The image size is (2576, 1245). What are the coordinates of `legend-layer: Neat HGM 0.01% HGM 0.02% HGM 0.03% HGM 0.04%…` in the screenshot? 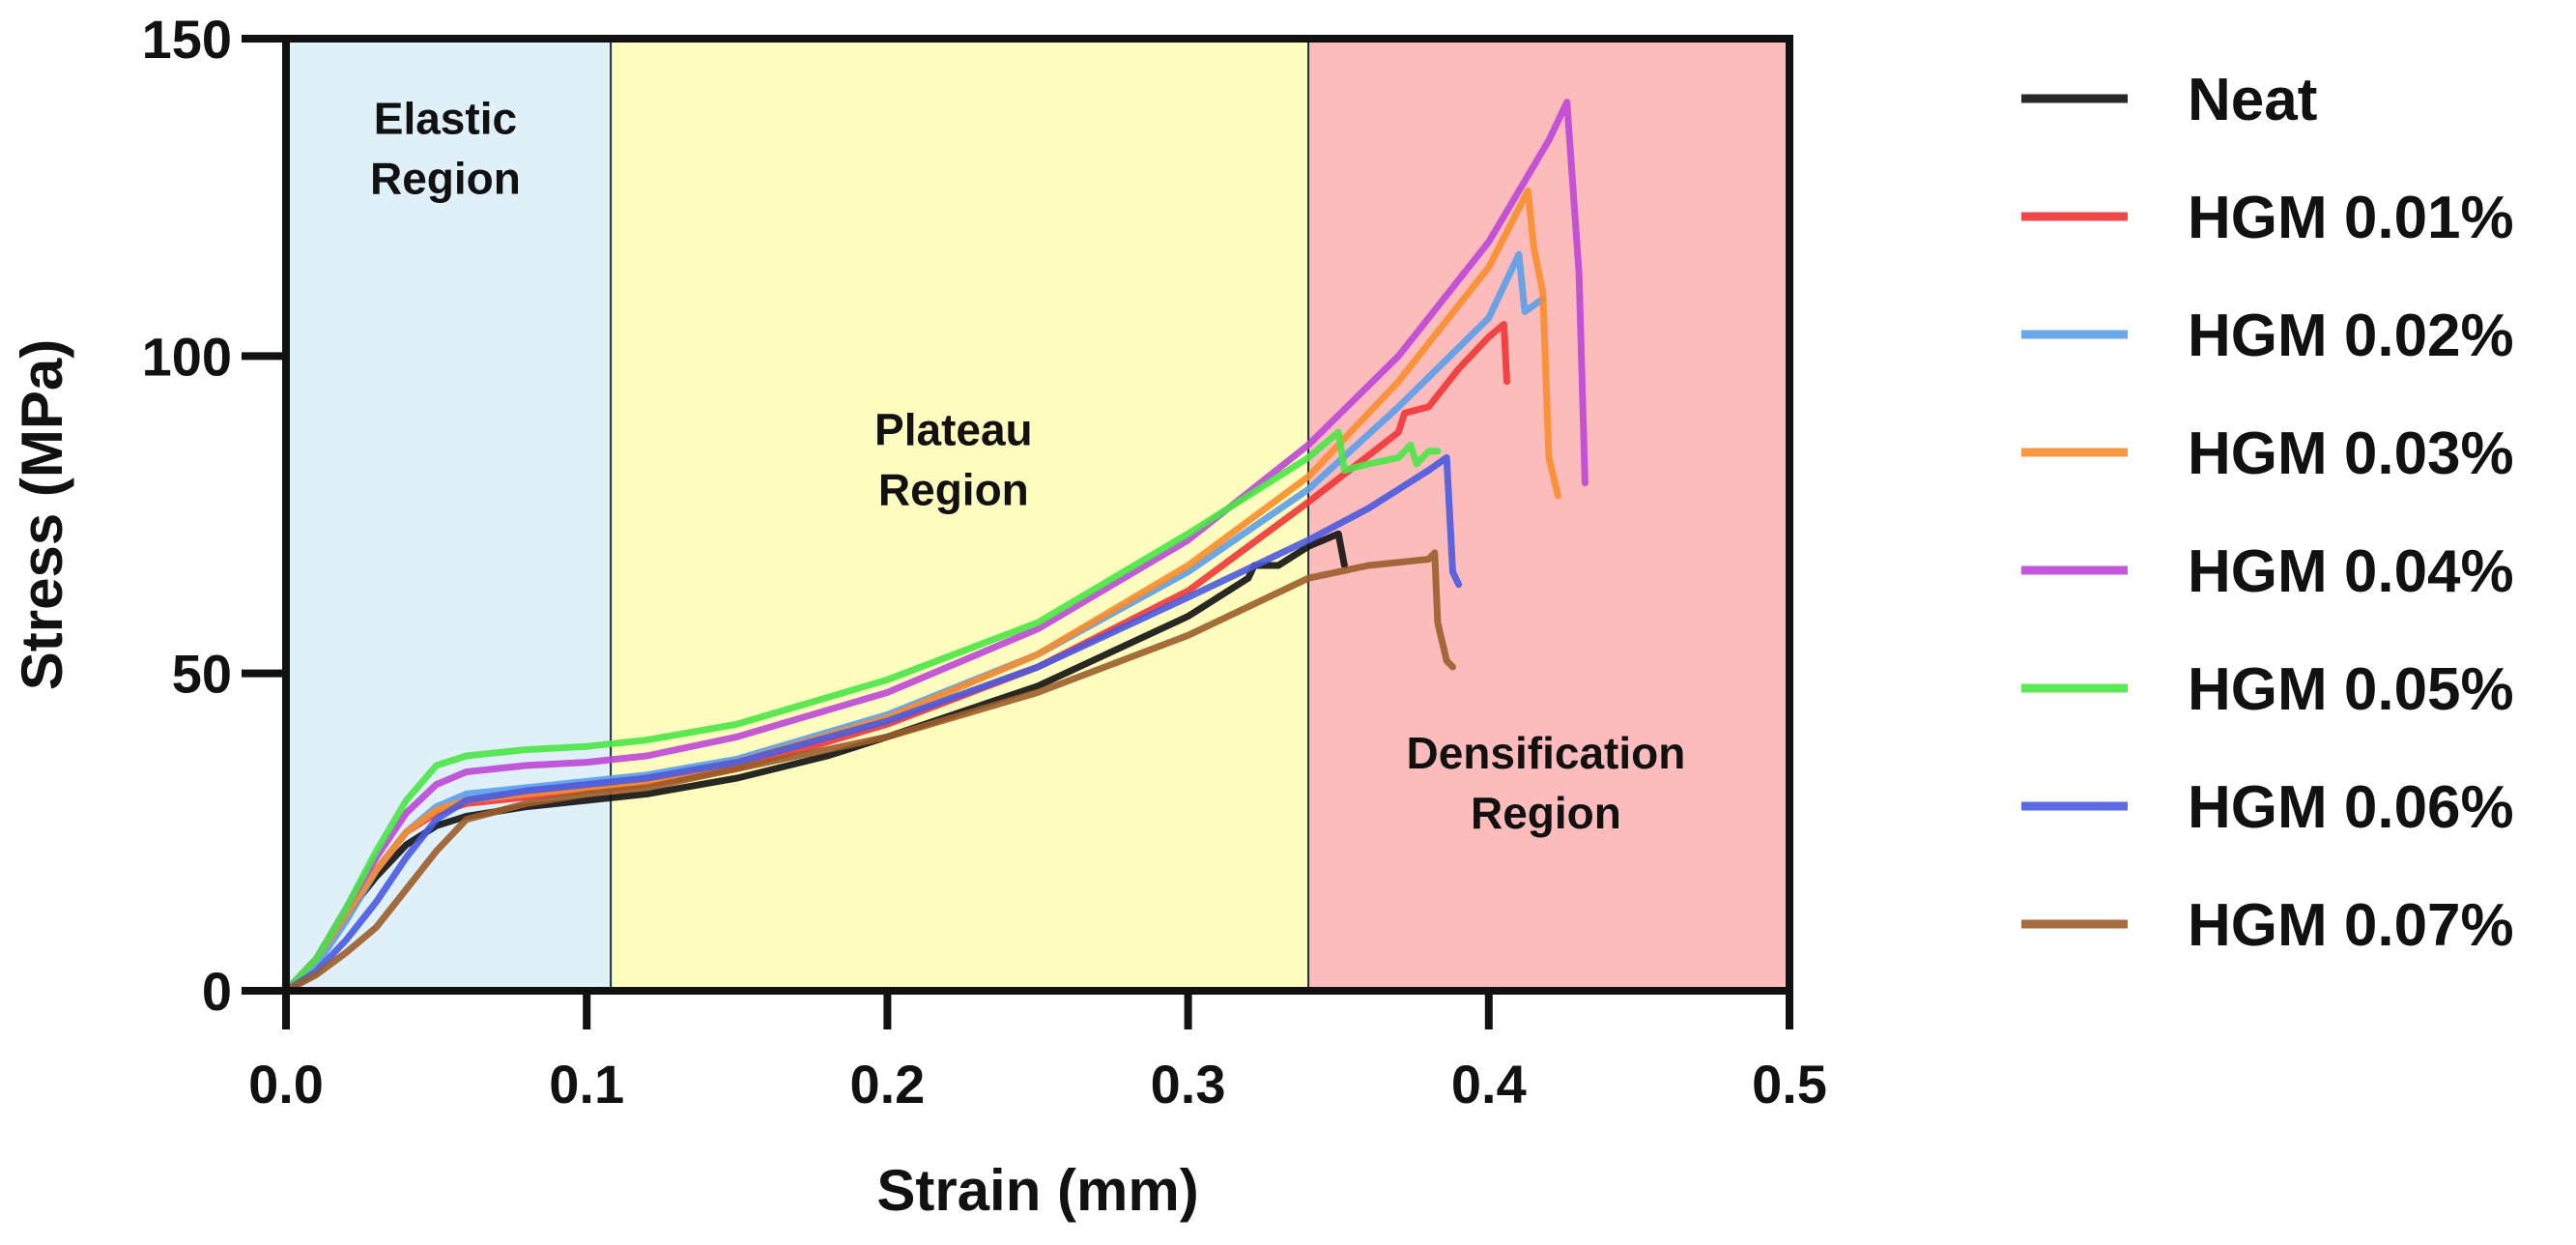 It's located at (2267, 513).